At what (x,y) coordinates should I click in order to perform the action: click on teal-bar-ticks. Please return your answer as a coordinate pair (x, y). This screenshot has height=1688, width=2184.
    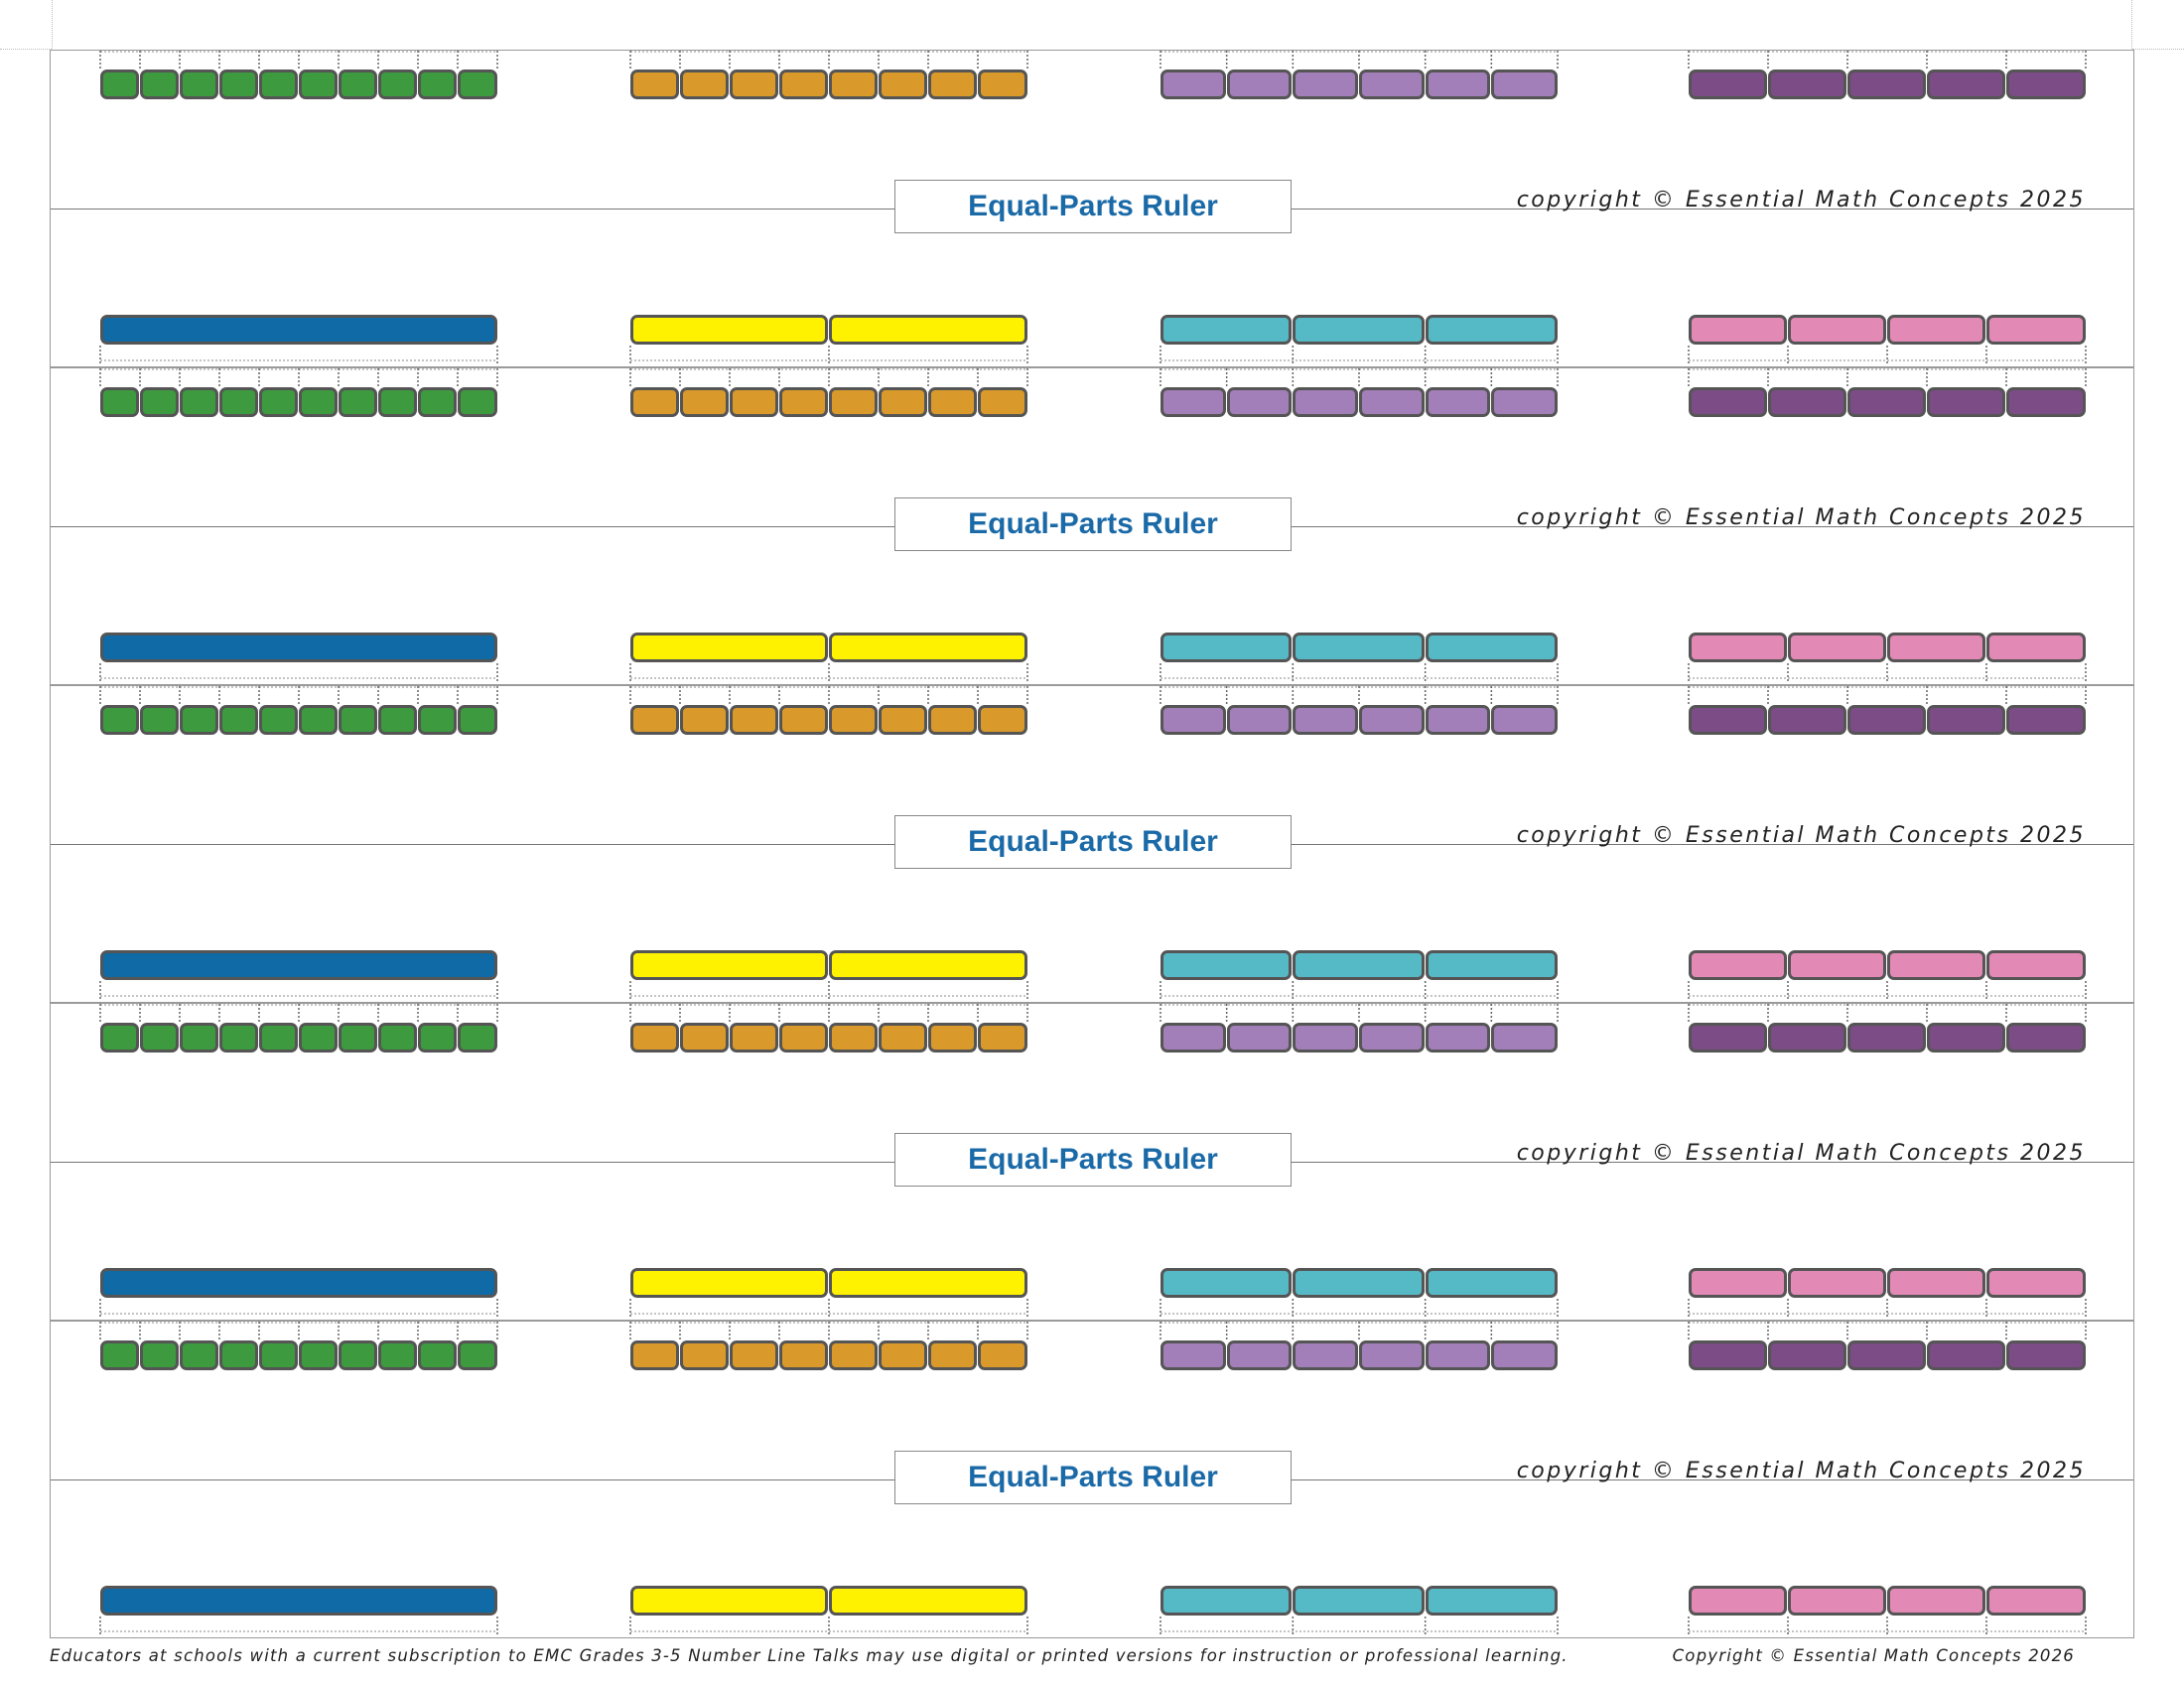
    Looking at the image, I should click on (1359, 672).